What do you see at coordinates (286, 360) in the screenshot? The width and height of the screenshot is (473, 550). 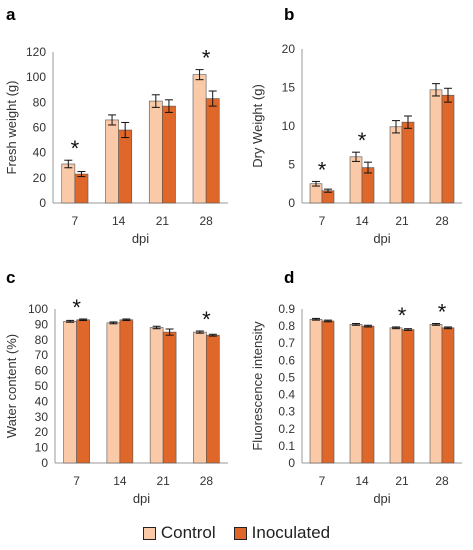 I see `y-tick-label: 0.6` at bounding box center [286, 360].